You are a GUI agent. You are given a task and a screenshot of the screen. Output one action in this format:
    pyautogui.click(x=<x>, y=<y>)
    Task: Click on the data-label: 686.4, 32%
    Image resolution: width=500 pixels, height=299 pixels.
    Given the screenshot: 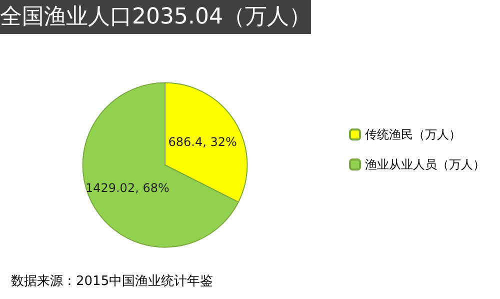 What is the action you would take?
    pyautogui.click(x=202, y=141)
    